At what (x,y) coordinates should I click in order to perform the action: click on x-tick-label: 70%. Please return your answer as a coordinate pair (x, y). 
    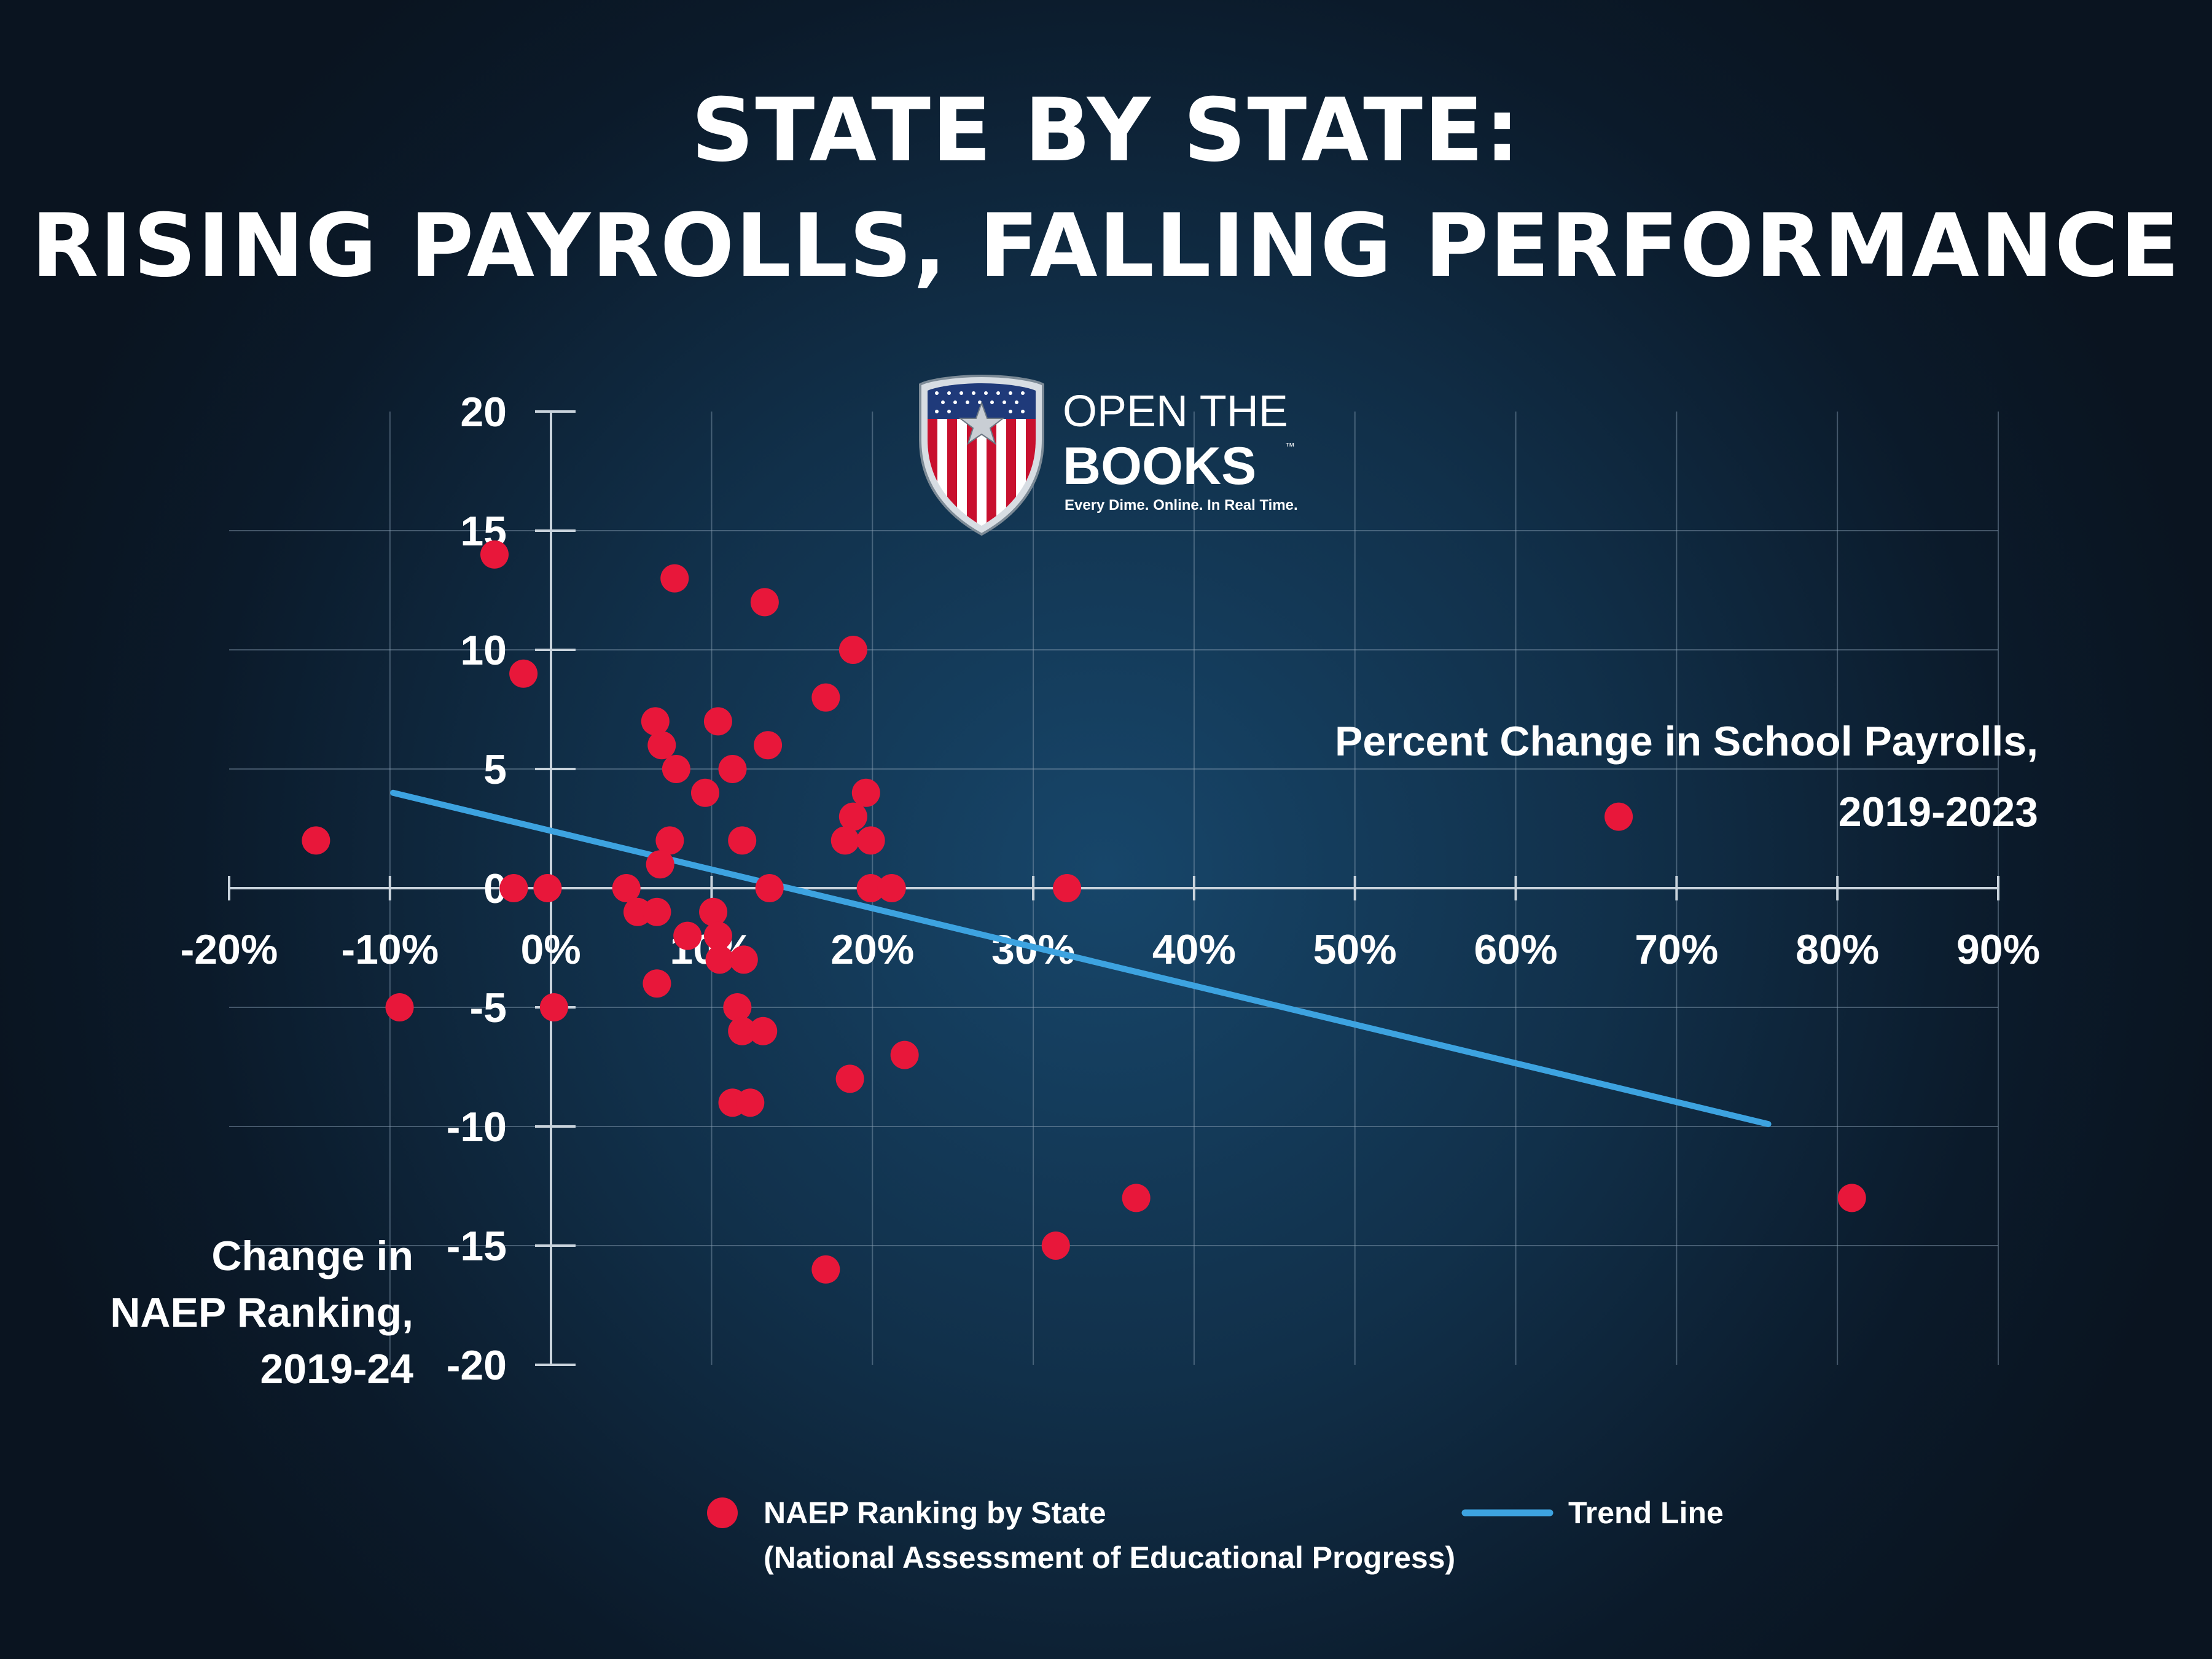
    Looking at the image, I should click on (1676, 950).